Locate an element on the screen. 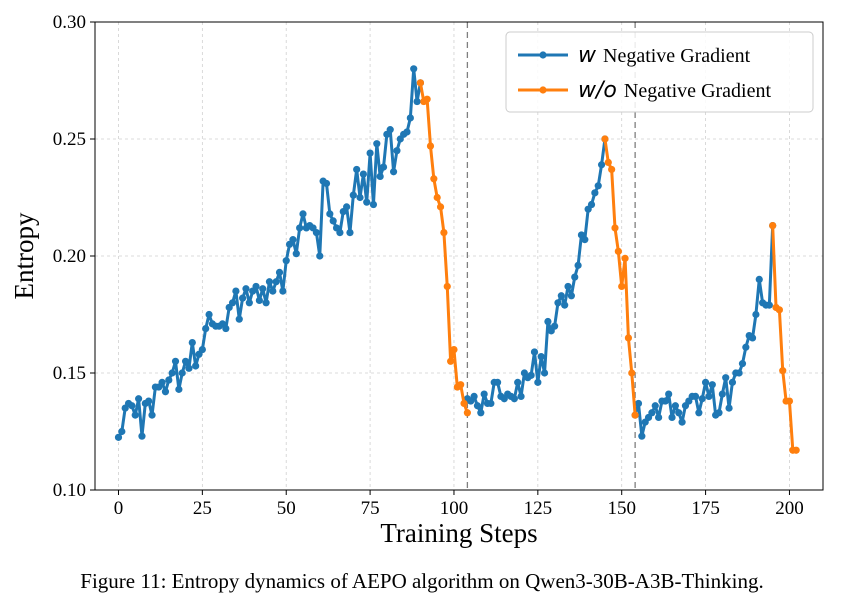 Image resolution: width=844 pixels, height=609 pixels. x-tick-label: 100 is located at coordinates (454, 508).